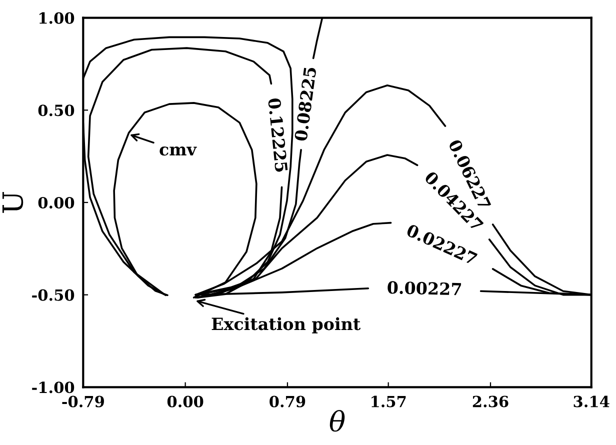 The width and height of the screenshot is (616, 445). What do you see at coordinates (337, 421) in the screenshot?
I see `x-axis-title: θ` at bounding box center [337, 421].